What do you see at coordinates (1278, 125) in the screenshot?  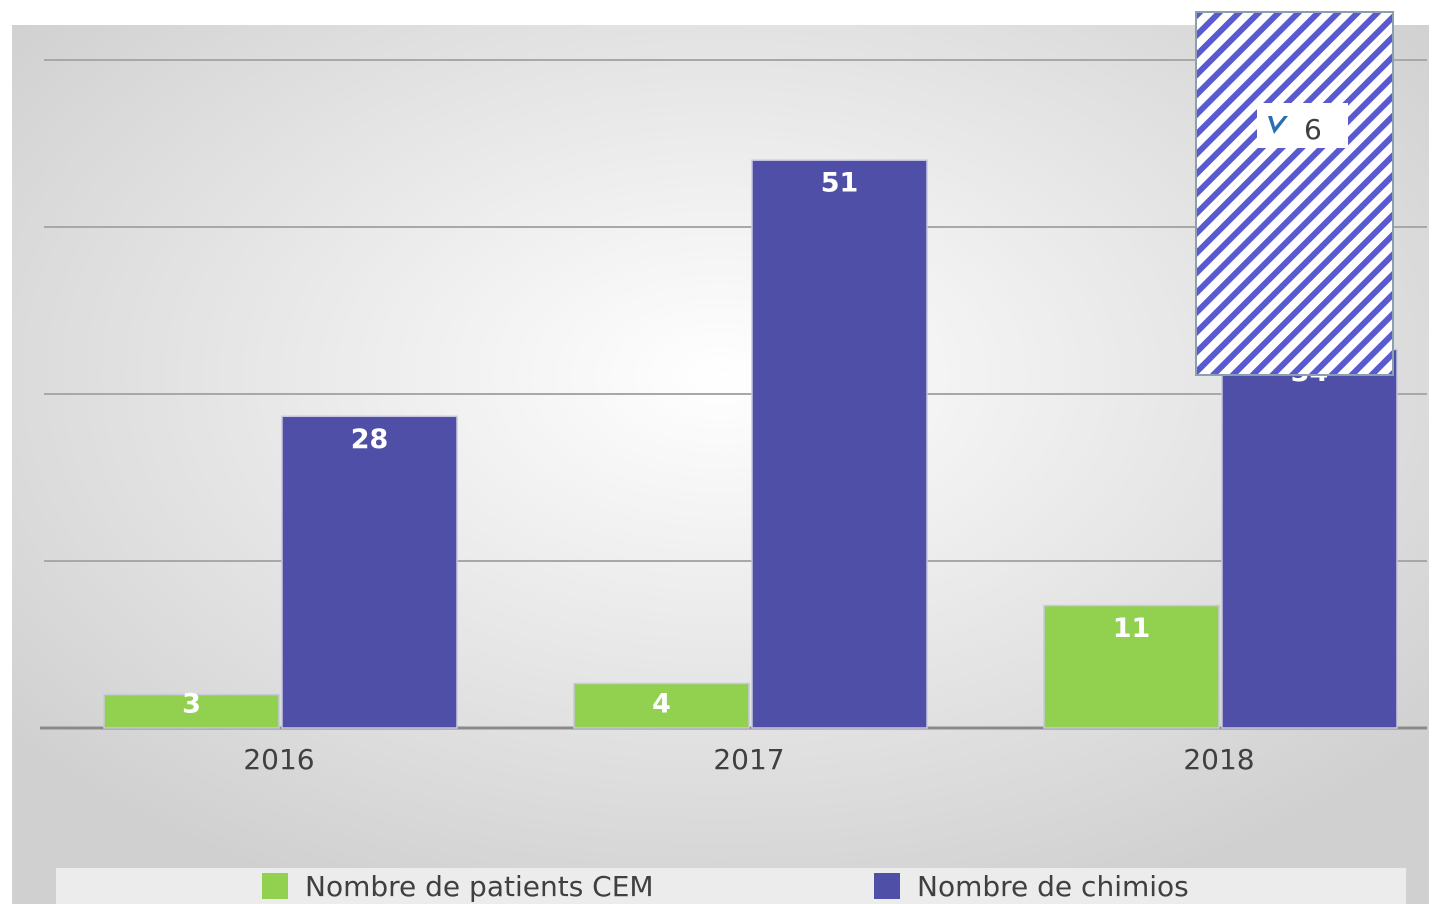 I see `overlay-icon` at bounding box center [1278, 125].